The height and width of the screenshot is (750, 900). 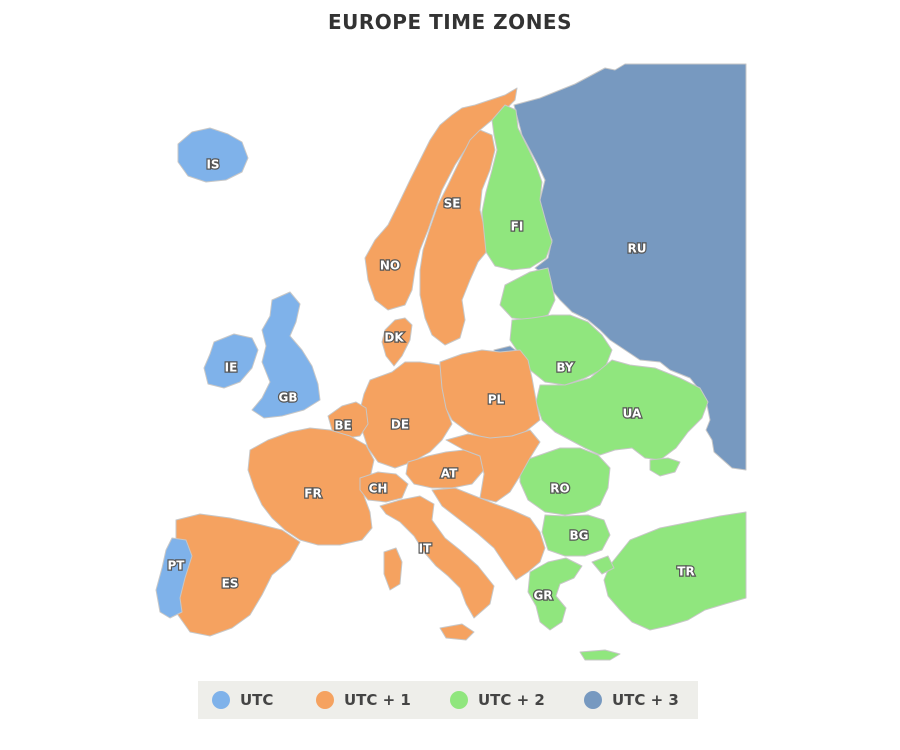 What do you see at coordinates (406, 415) in the screenshot?
I see `region-de` at bounding box center [406, 415].